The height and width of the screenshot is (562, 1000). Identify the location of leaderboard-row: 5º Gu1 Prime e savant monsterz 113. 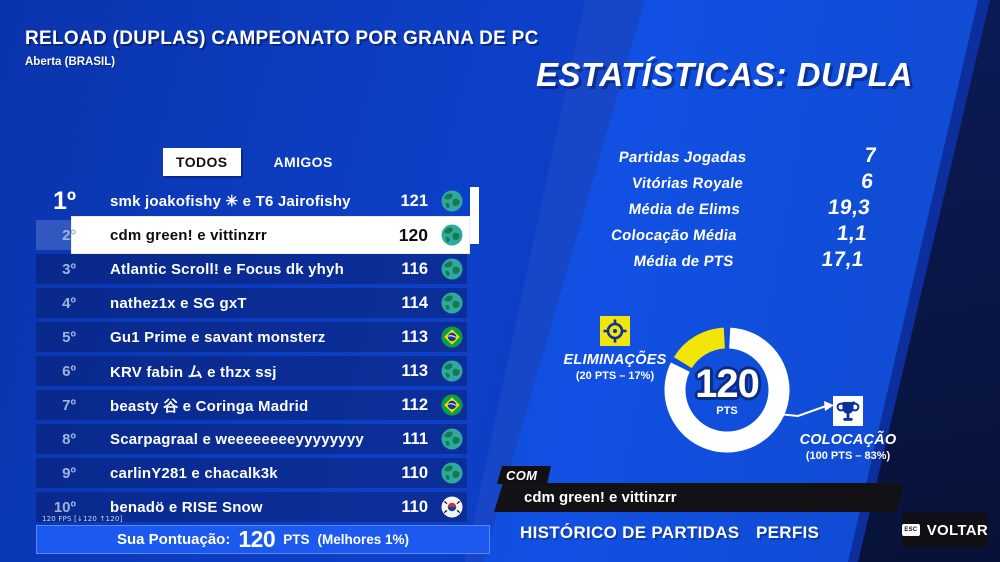
(251, 337).